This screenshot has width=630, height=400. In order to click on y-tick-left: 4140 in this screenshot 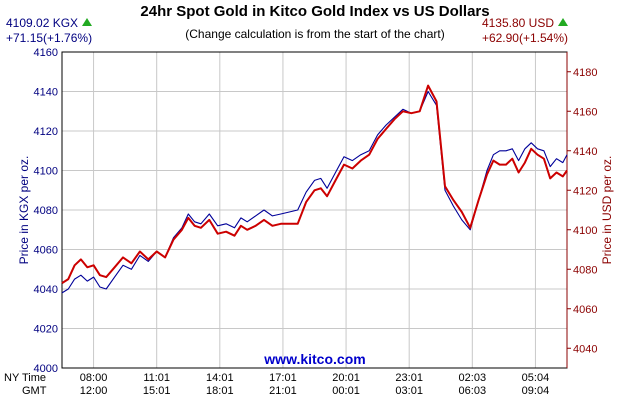, I will do `click(46, 93)`.